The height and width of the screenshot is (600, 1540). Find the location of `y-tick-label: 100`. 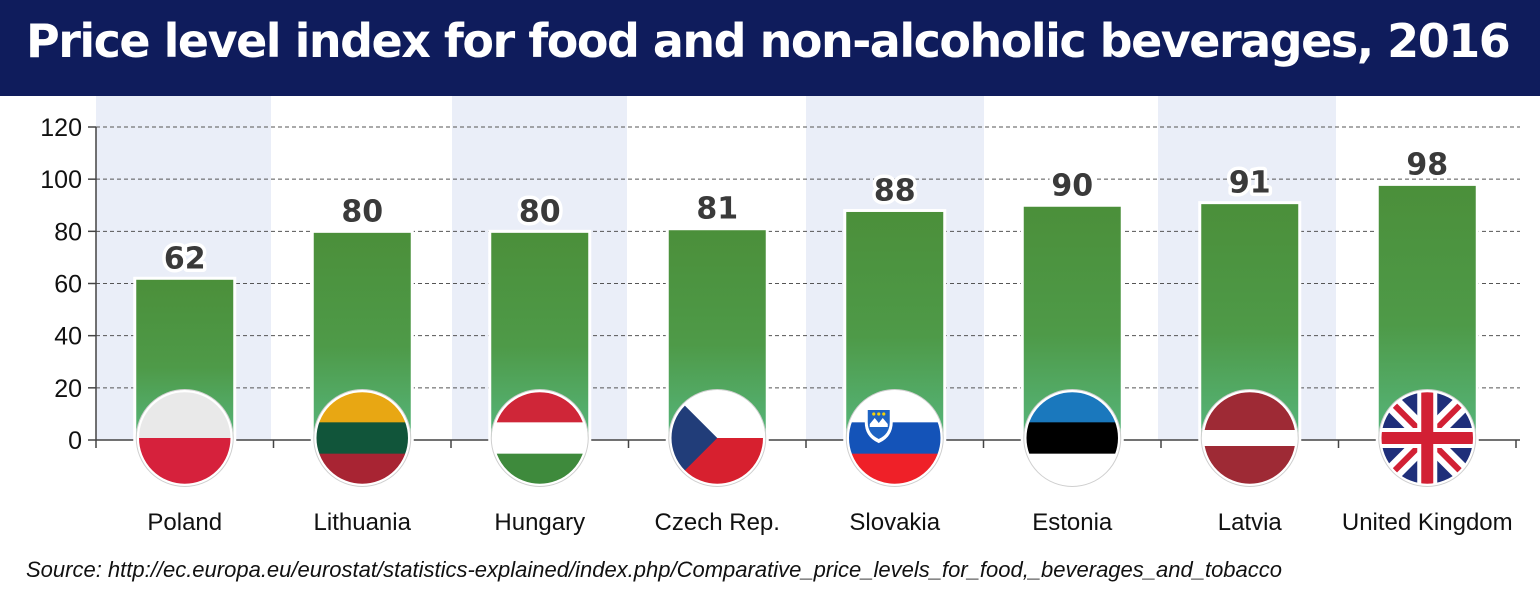

y-tick-label: 100 is located at coordinates (61, 180).